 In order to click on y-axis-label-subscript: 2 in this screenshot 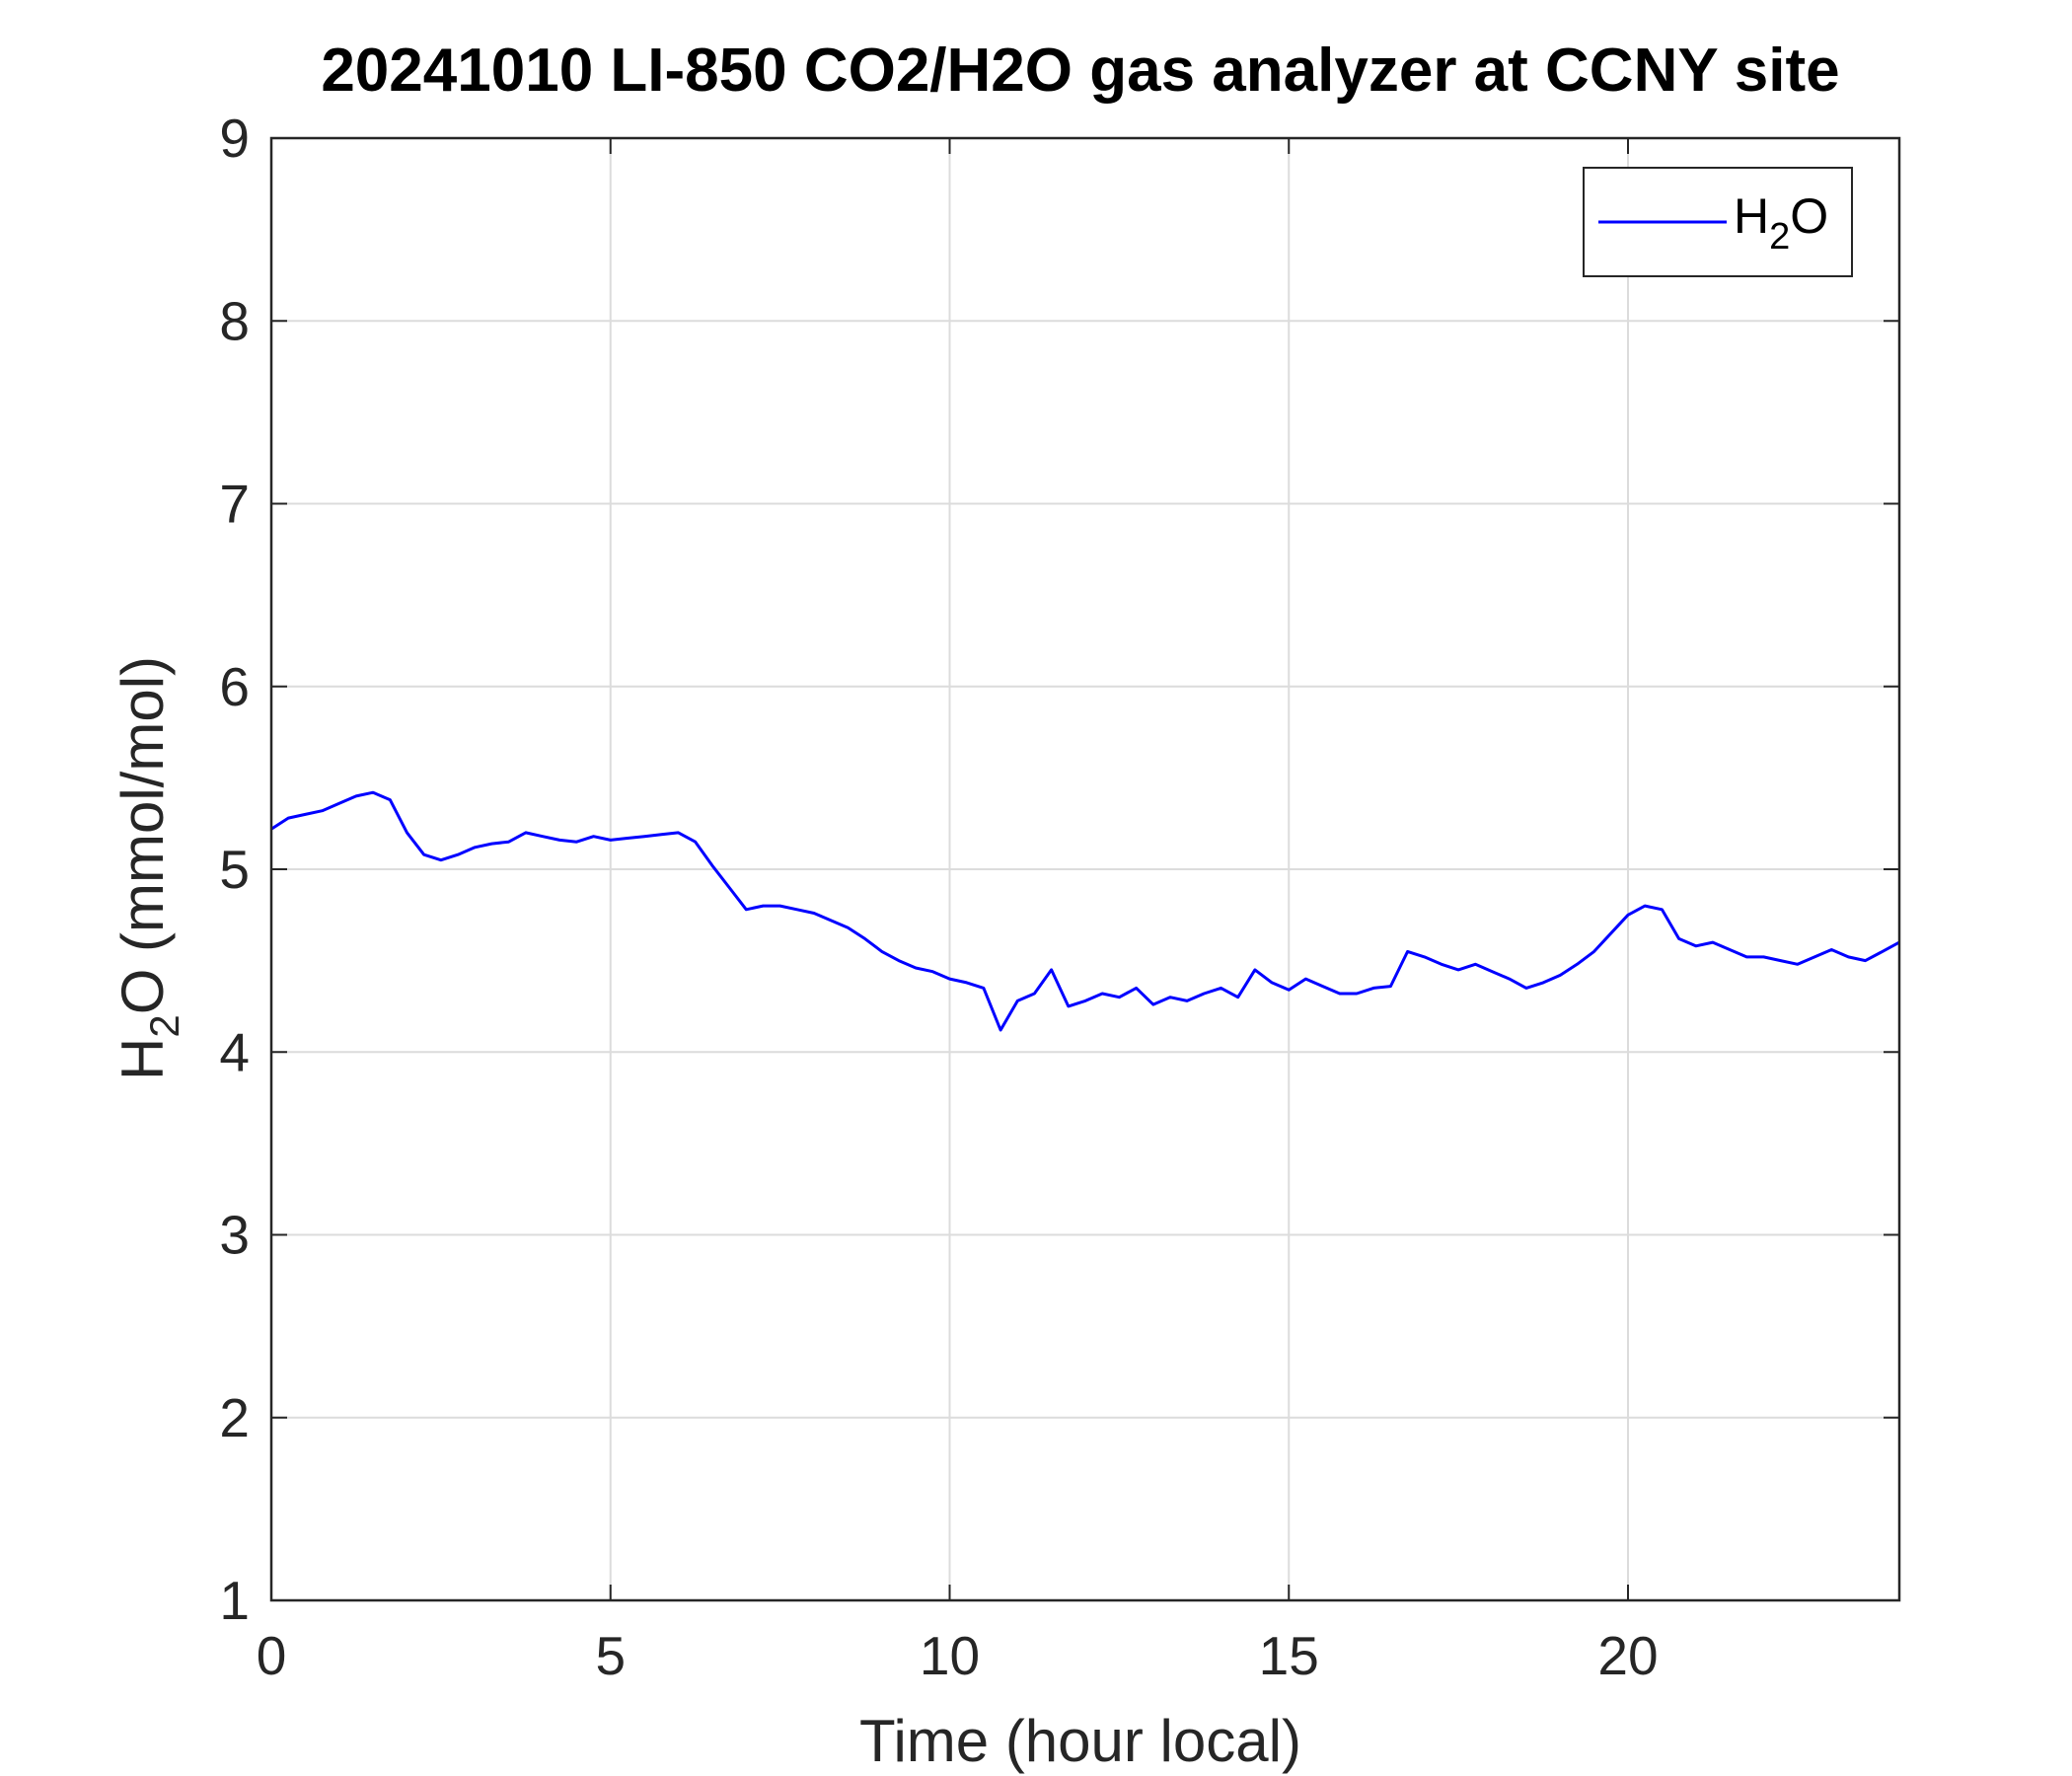, I will do `click(164, 1025)`.